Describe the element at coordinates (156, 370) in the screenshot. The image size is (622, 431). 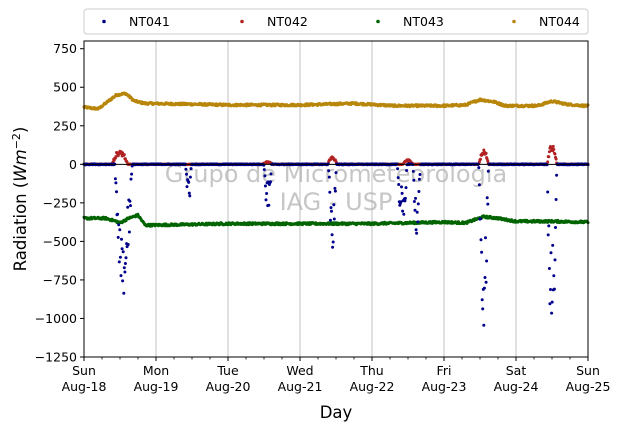
I see `x-tick-label-day: Mon` at that location.